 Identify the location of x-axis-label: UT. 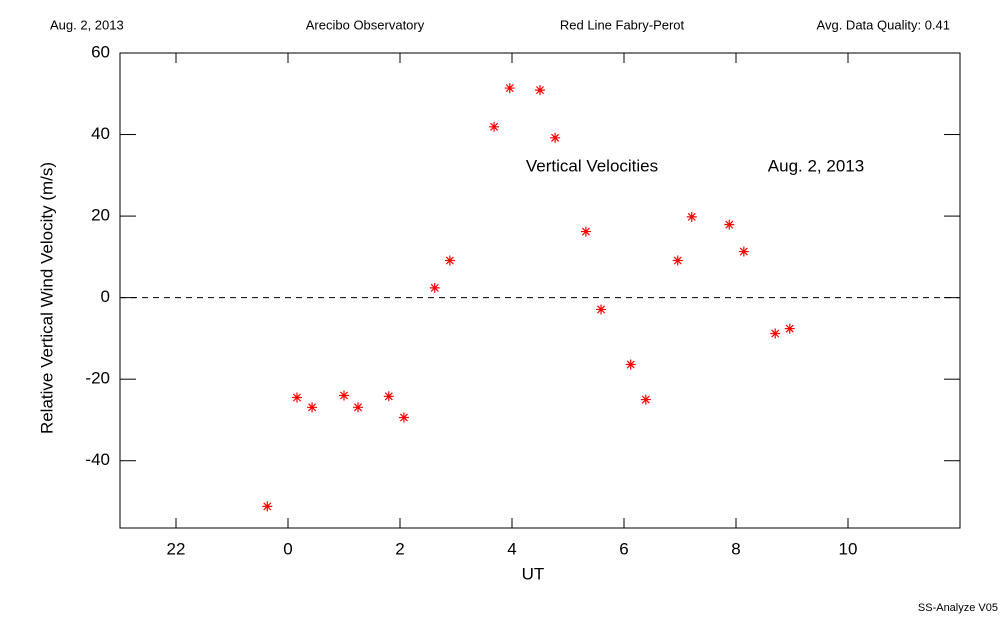
(533, 573).